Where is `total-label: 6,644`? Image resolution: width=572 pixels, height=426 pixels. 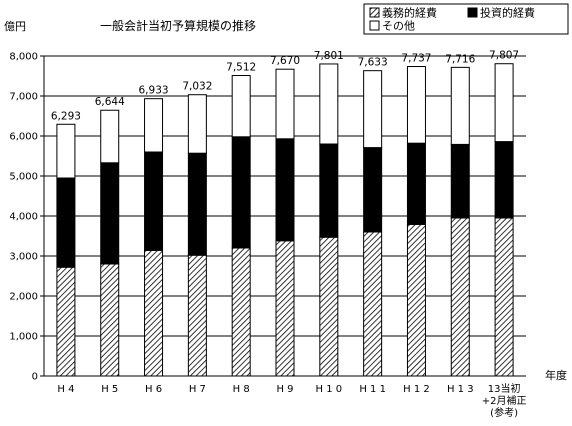 total-label: 6,644 is located at coordinates (110, 102).